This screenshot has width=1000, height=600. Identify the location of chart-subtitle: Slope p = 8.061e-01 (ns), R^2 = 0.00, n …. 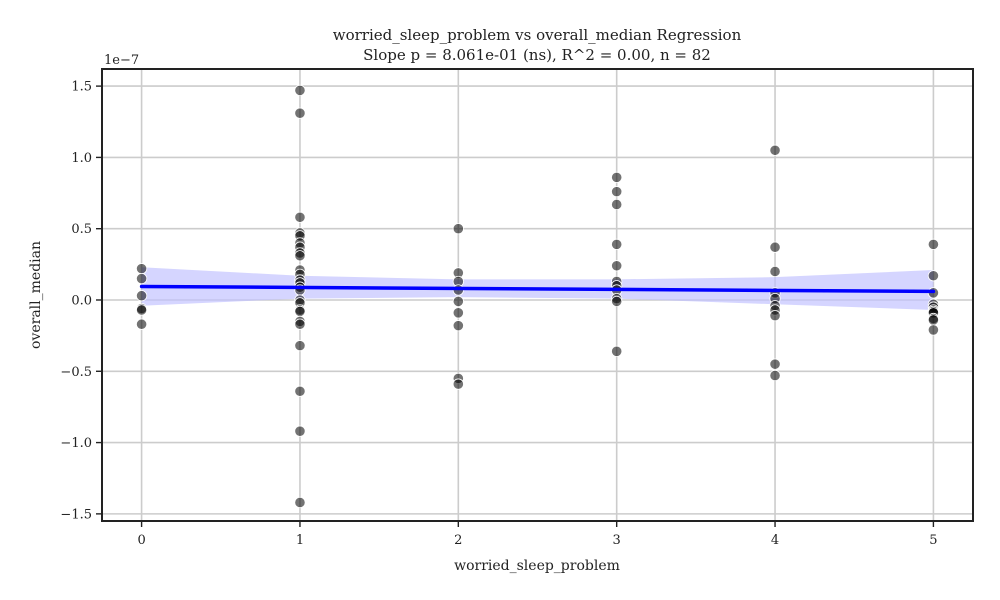
(537, 55).